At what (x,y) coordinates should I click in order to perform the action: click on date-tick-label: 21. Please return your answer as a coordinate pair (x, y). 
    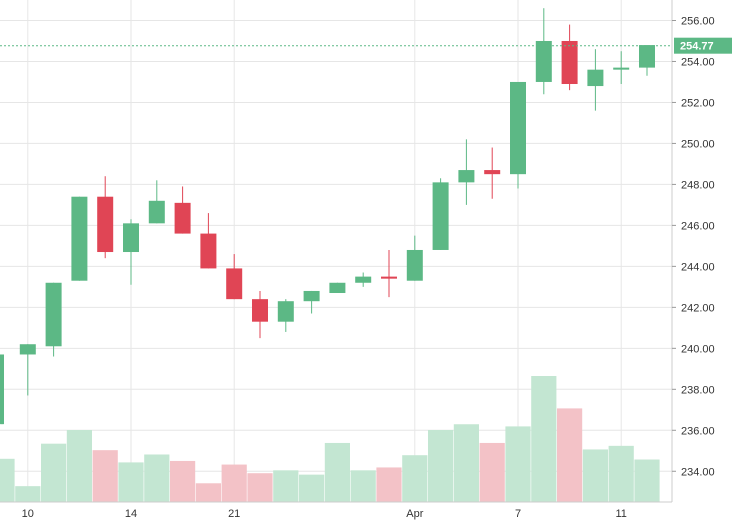
    Looking at the image, I should click on (234, 514).